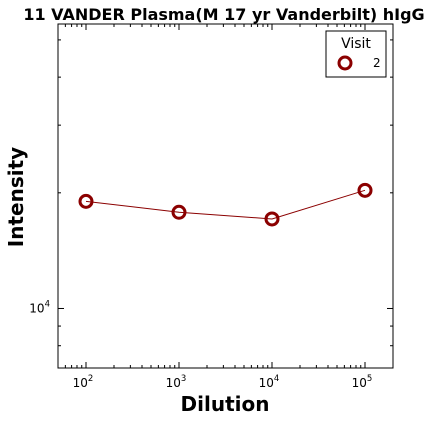 This screenshot has height=422, width=434. What do you see at coordinates (83, 382) in the screenshot?
I see `x-tick-label: 10²` at bounding box center [83, 382].